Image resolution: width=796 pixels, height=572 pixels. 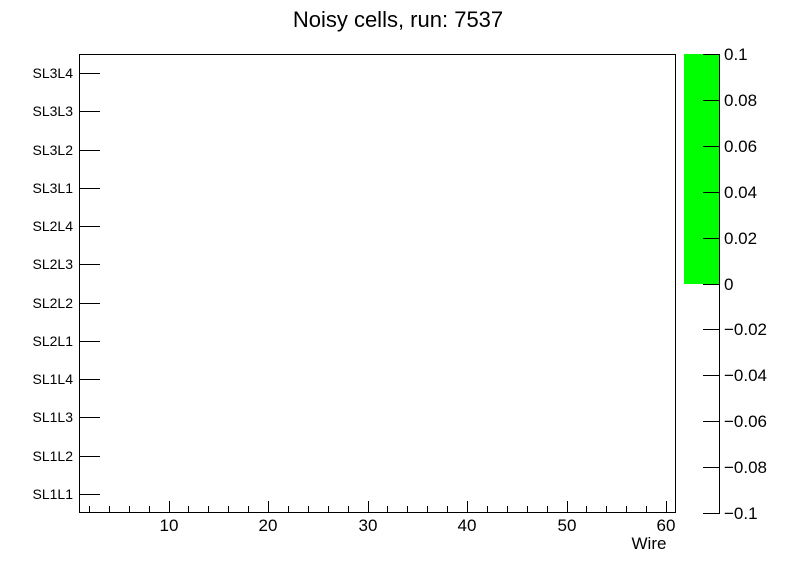 What do you see at coordinates (741, 513) in the screenshot?
I see `colorbar-tick-label: −0.1` at bounding box center [741, 513].